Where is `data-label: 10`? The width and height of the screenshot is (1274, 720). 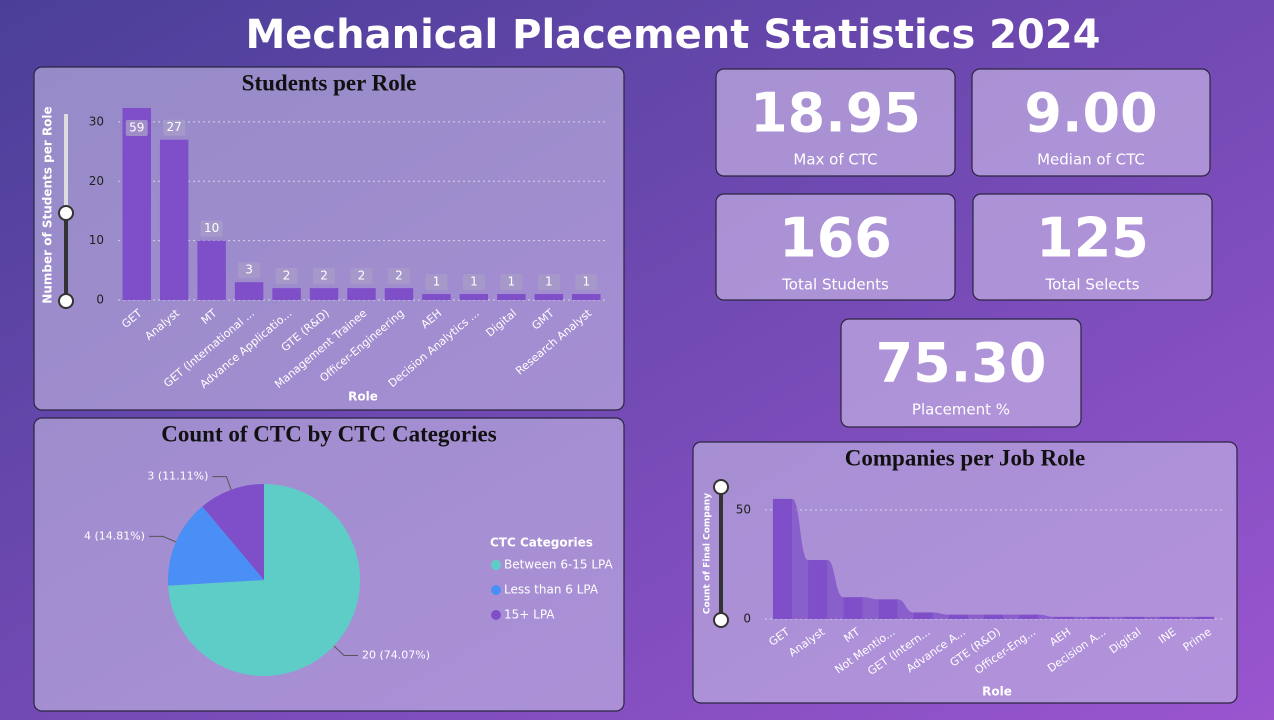 data-label: 10 is located at coordinates (211, 228).